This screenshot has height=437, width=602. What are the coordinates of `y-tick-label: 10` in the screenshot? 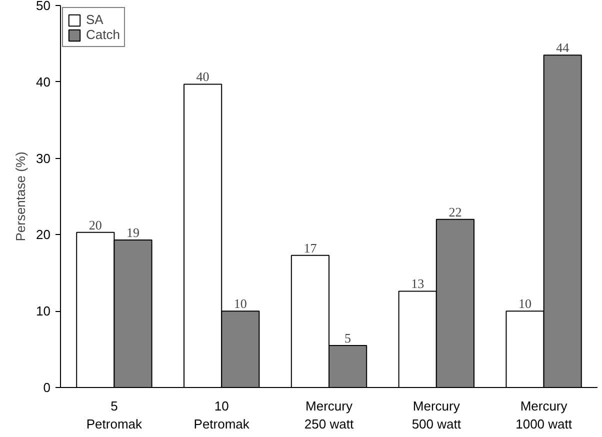 It's located at (43, 311).